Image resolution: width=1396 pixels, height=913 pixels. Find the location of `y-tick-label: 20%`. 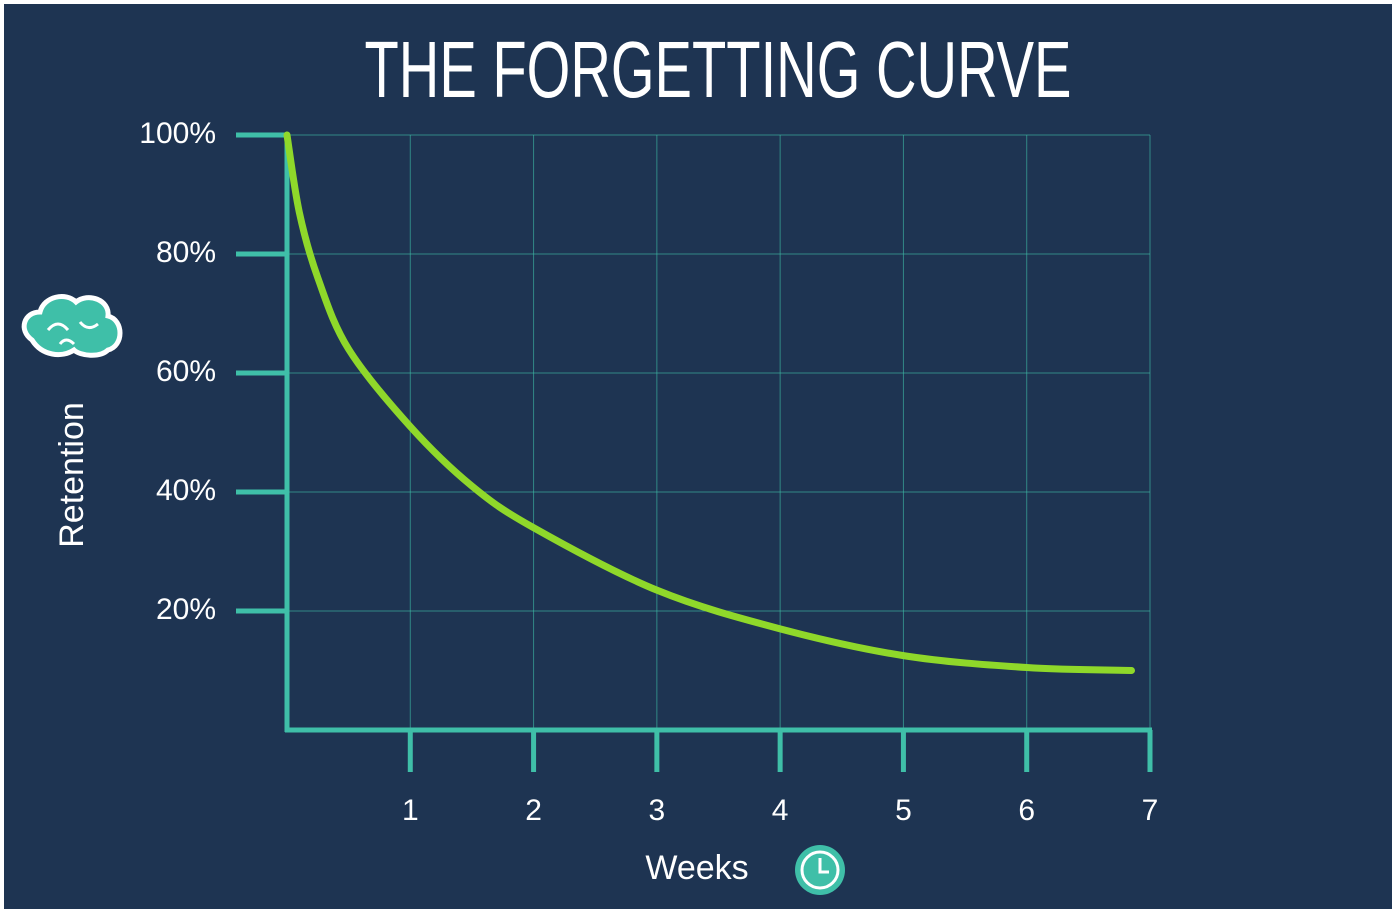

y-tick-label: 20% is located at coordinates (186, 609).